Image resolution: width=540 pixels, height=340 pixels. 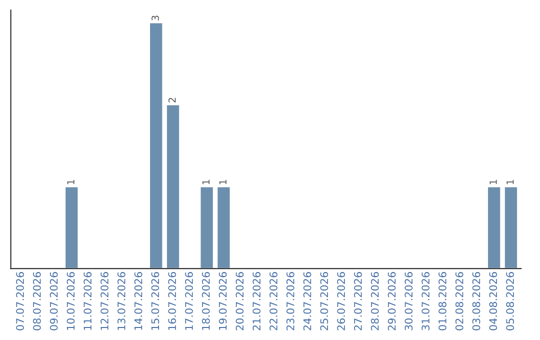 I want to click on x-tick-label: 13.07.2026, so click(x=121, y=301).